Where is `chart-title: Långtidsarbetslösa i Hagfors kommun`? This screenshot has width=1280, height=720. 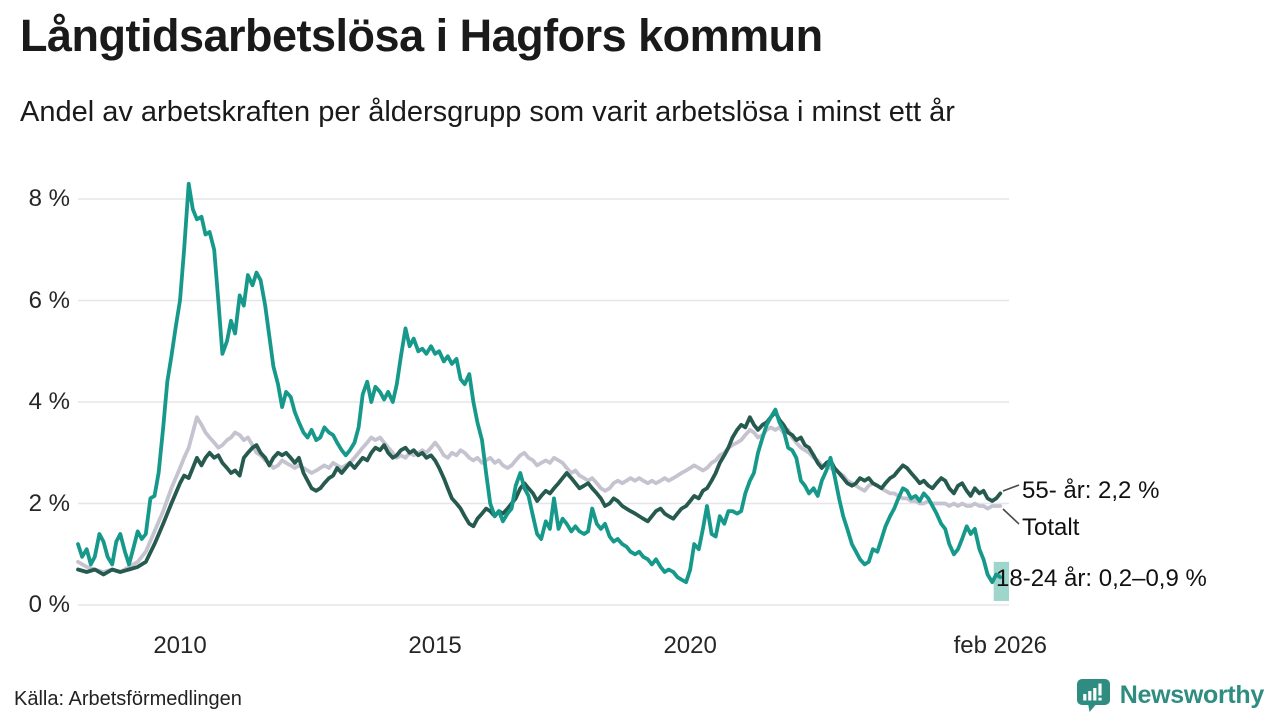 chart-title: Långtidsarbetslösa i Hagfors kommun is located at coordinates (421, 35).